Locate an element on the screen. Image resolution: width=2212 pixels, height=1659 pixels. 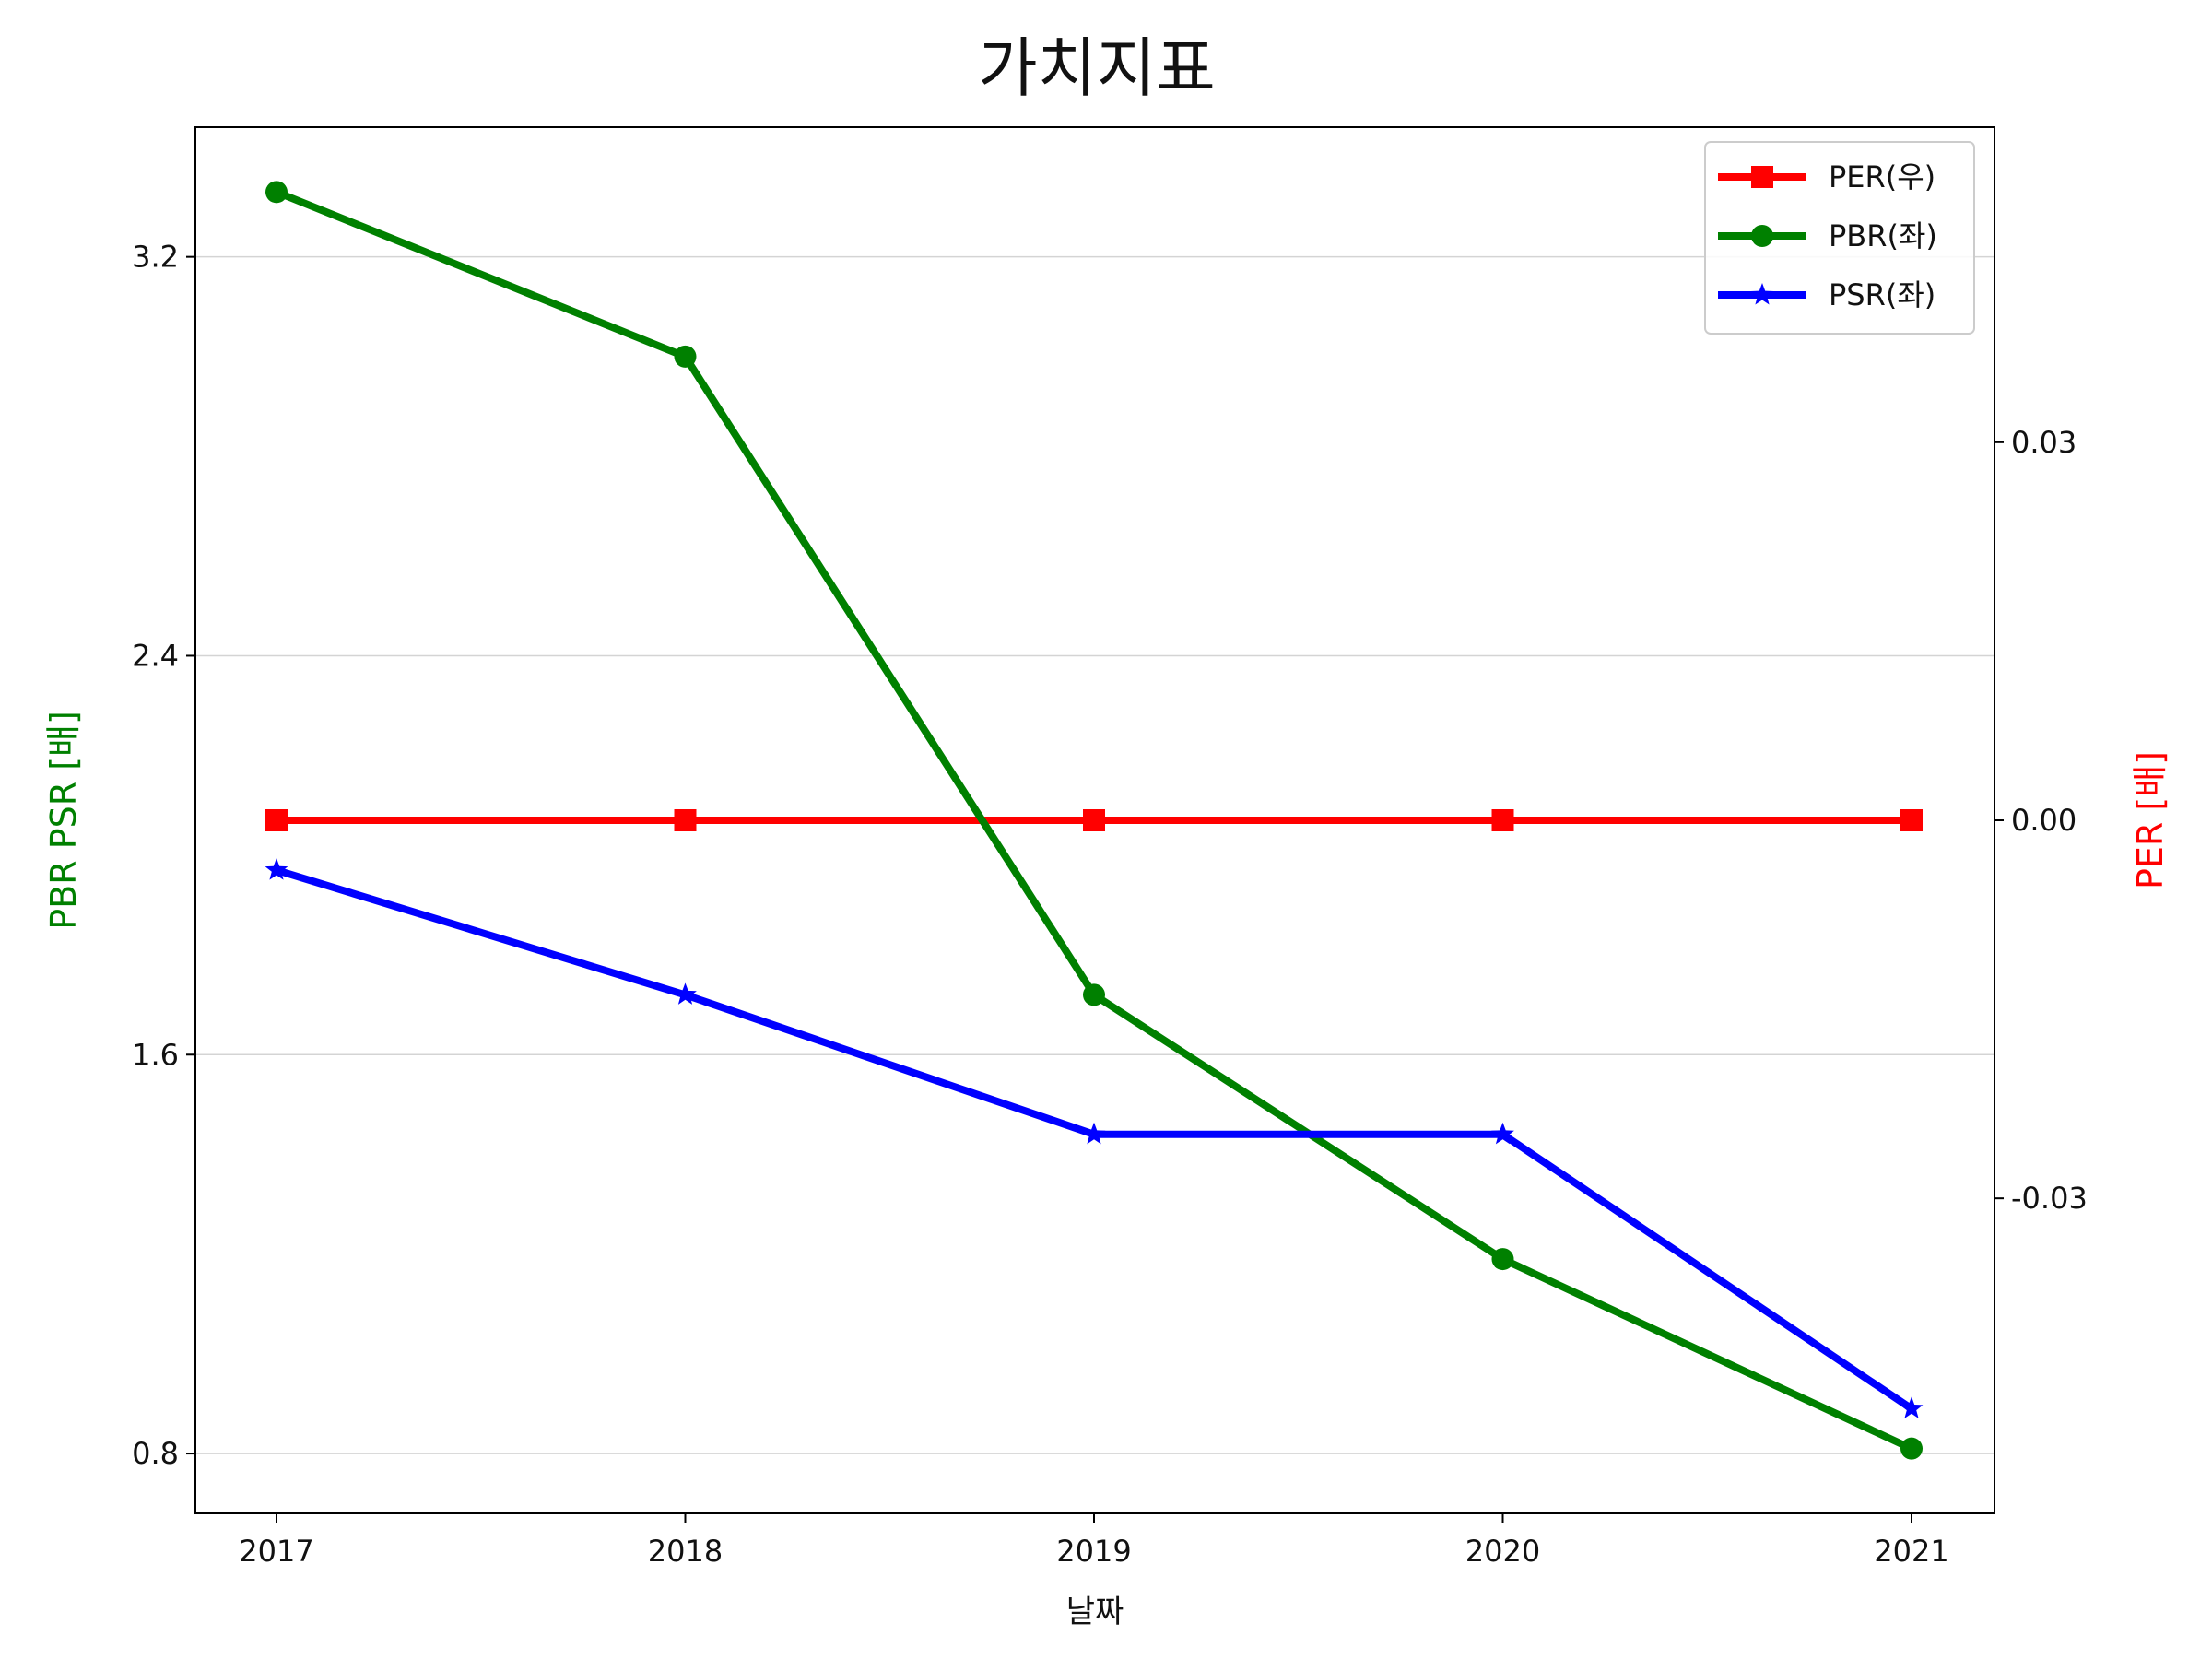
legend-box is located at coordinates (1839, 238).